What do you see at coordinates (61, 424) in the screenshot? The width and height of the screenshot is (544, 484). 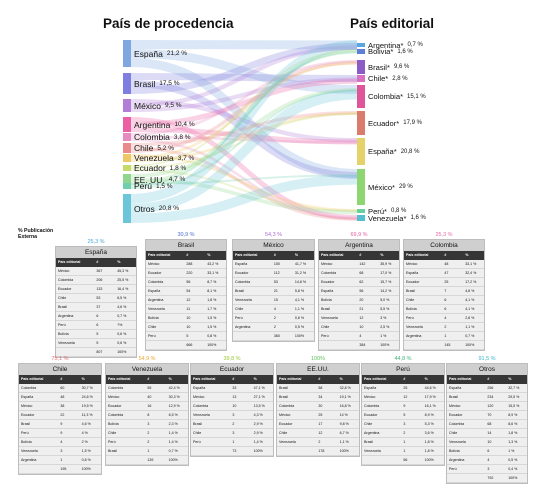 I see `table-cell: 9` at bounding box center [61, 424].